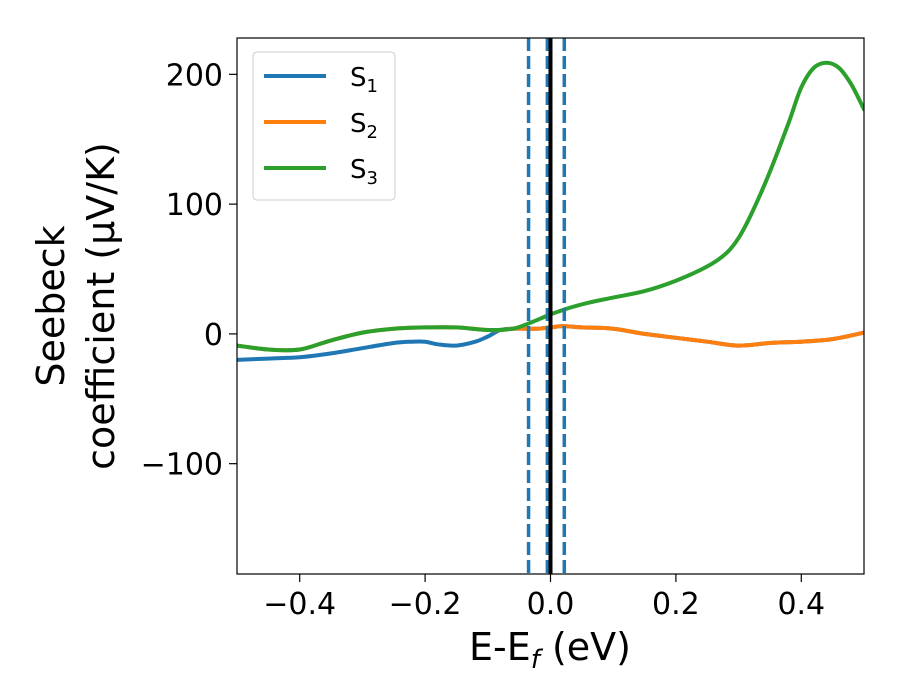 This screenshot has width=900, height=700. What do you see at coordinates (51, 305) in the screenshot?
I see `y-axis-label-line1: Seebeck` at bounding box center [51, 305].